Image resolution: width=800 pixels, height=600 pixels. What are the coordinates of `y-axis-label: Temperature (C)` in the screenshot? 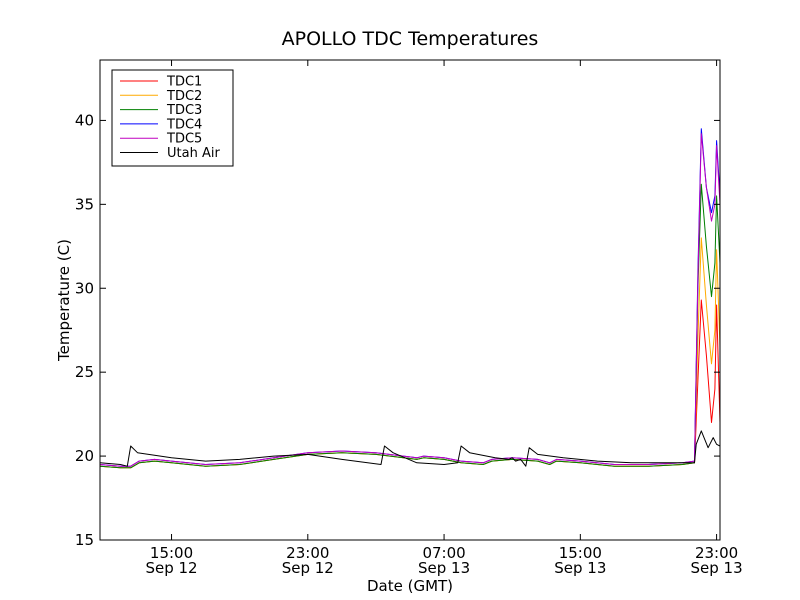 It's located at (64, 300).